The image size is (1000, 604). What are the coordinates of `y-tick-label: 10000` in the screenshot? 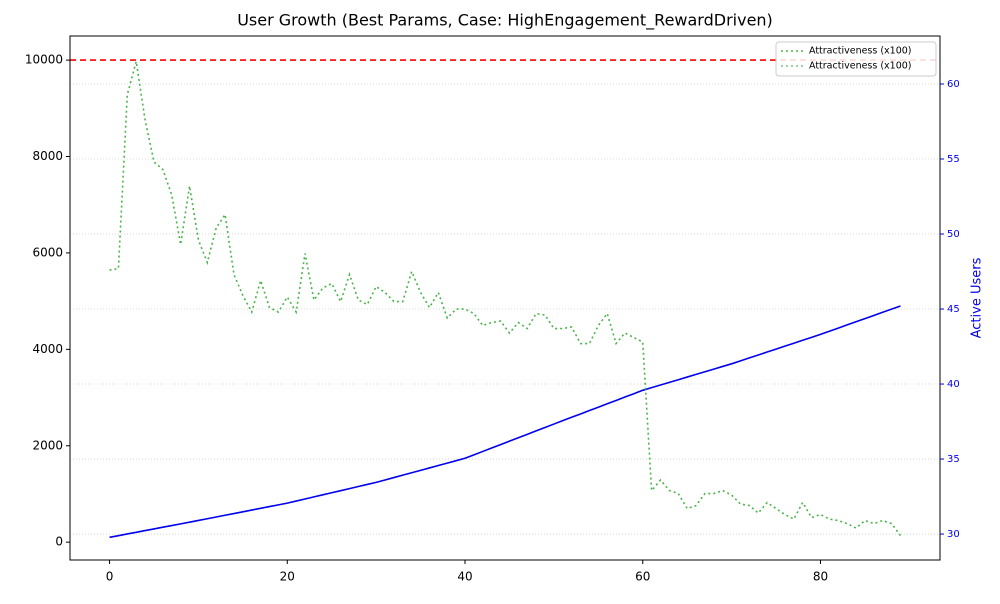 It's located at (44, 60).